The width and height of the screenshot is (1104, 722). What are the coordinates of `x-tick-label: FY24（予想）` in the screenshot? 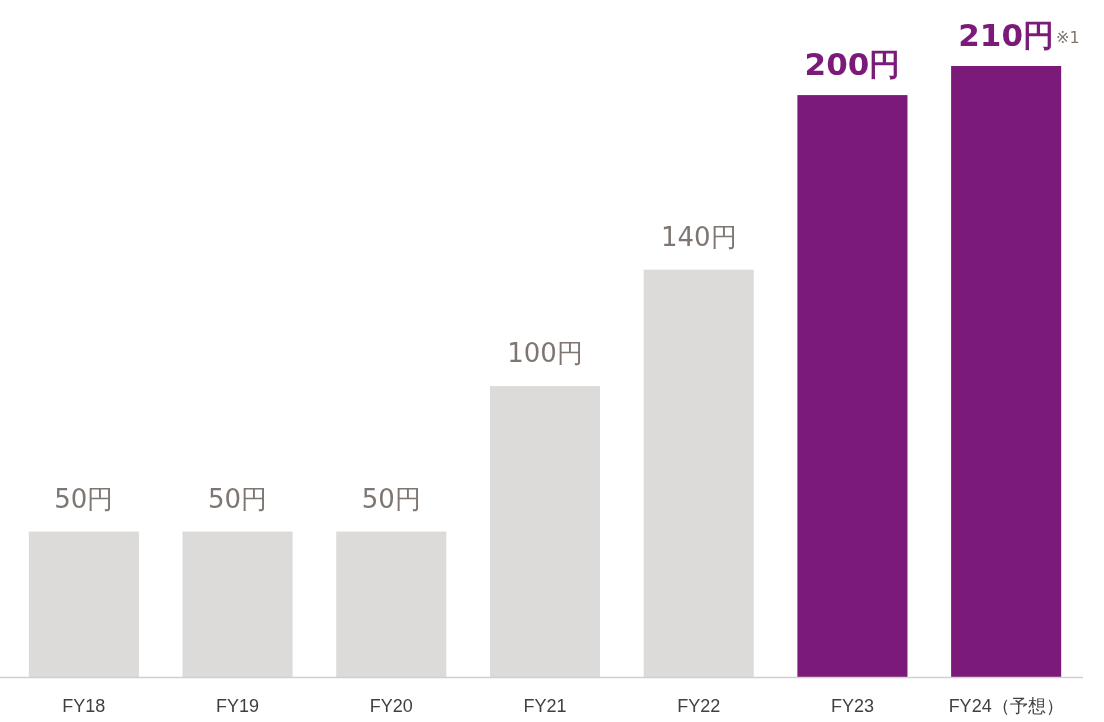 It's located at (1006, 705).